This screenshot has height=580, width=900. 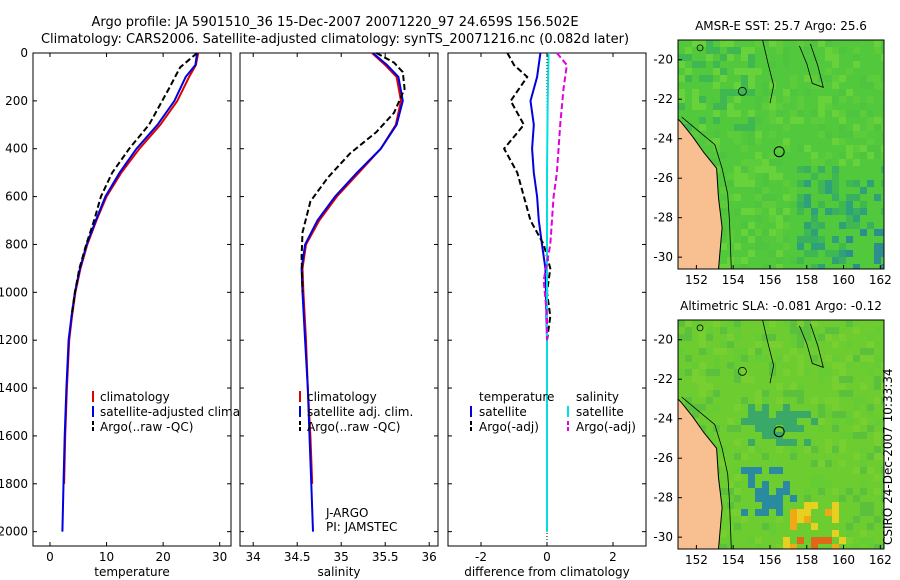 I want to click on legend-entry: satellite adj. clim., so click(x=360, y=412).